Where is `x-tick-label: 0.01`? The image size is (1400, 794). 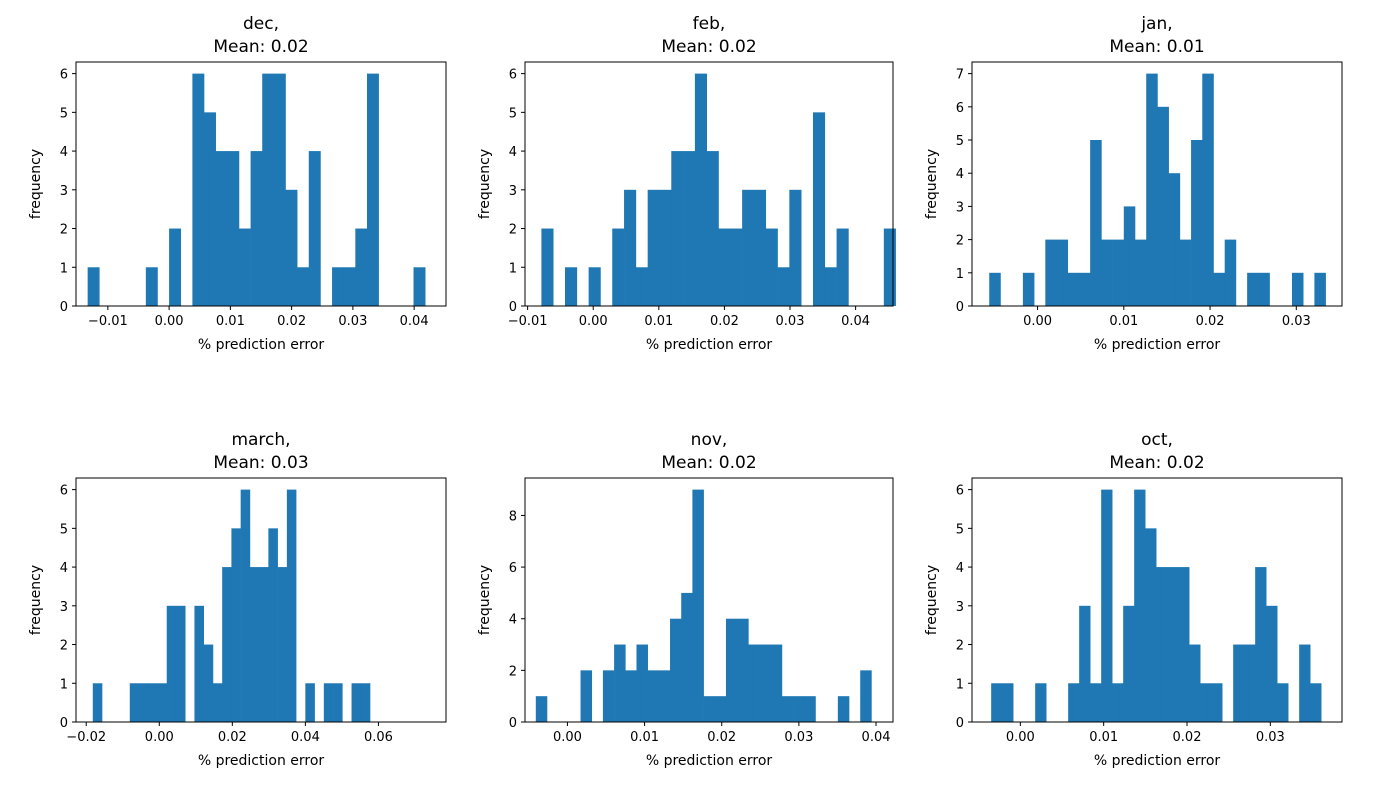
x-tick-label: 0.01 is located at coordinates (230, 321).